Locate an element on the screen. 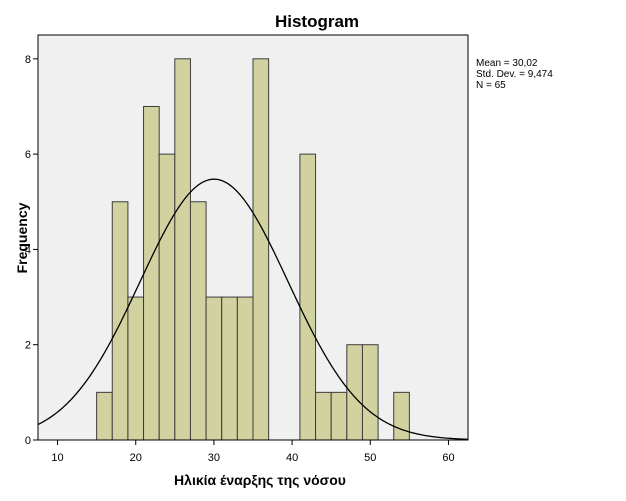 This screenshot has width=626, height=501. y-tick-label: 6 is located at coordinates (28, 155).